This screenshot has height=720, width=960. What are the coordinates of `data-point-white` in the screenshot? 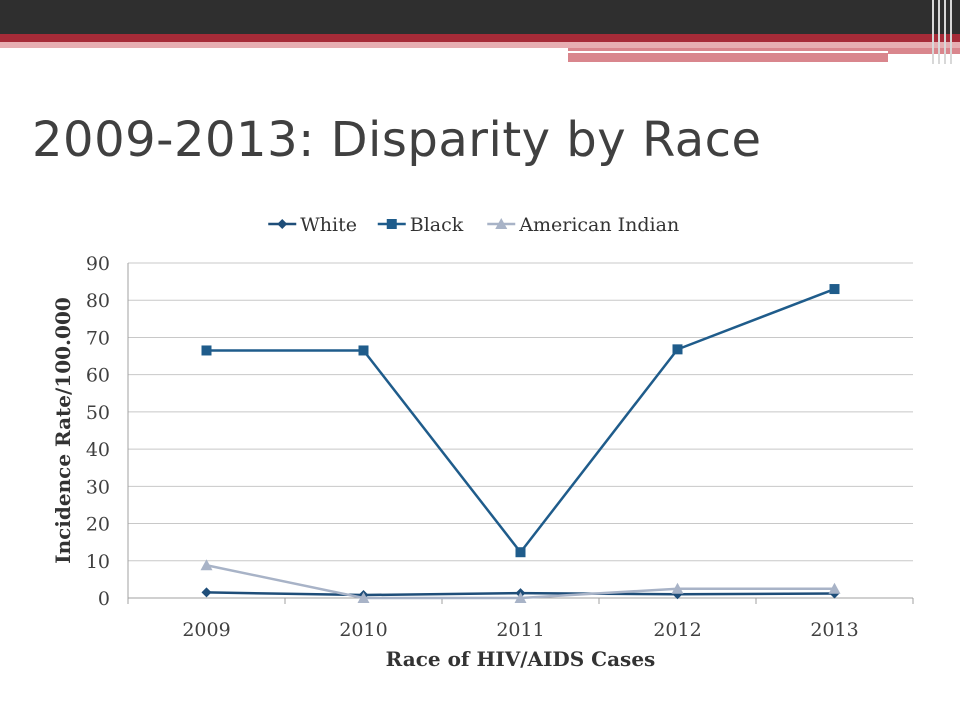 It's located at (206, 592).